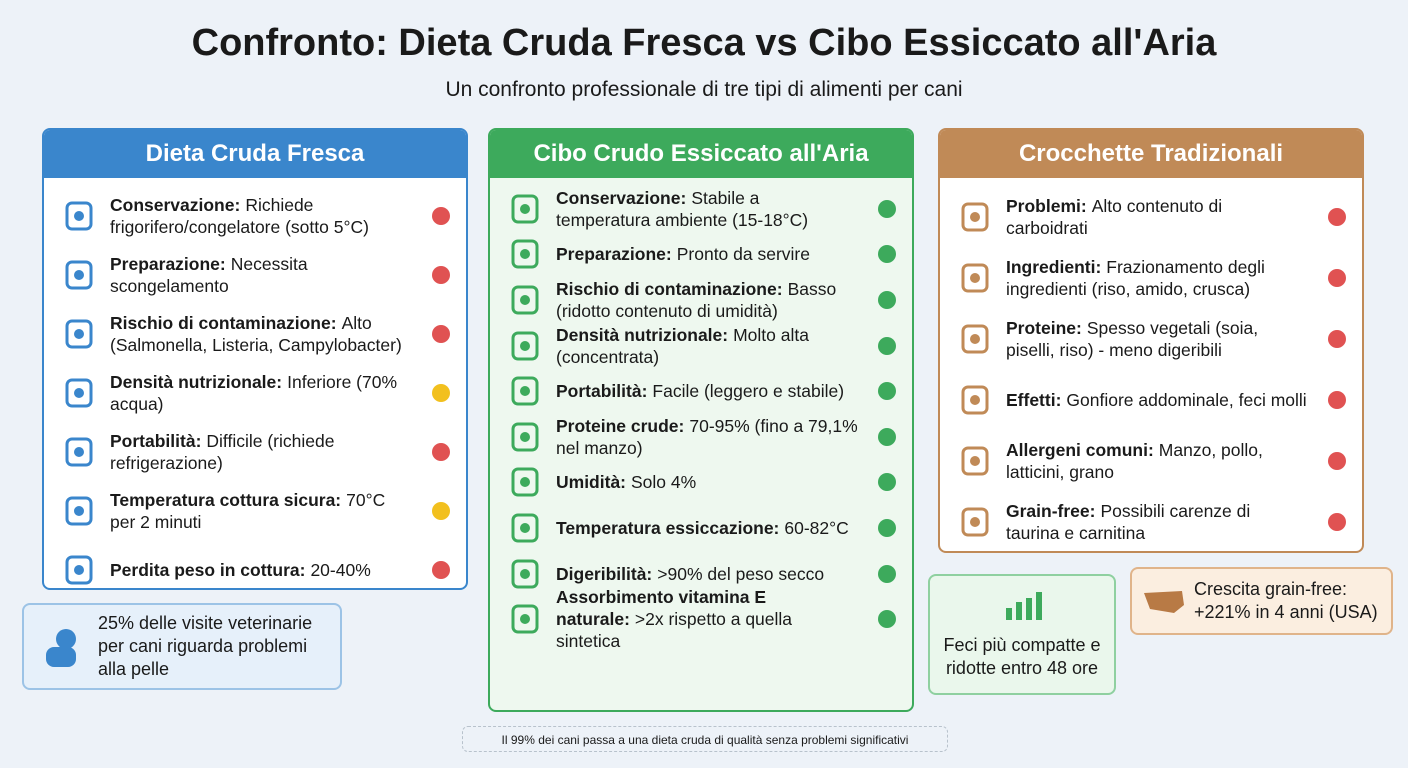 The height and width of the screenshot is (768, 1408). Describe the element at coordinates (620, 425) in the screenshot. I see `item-label: Proteine crude:` at that location.